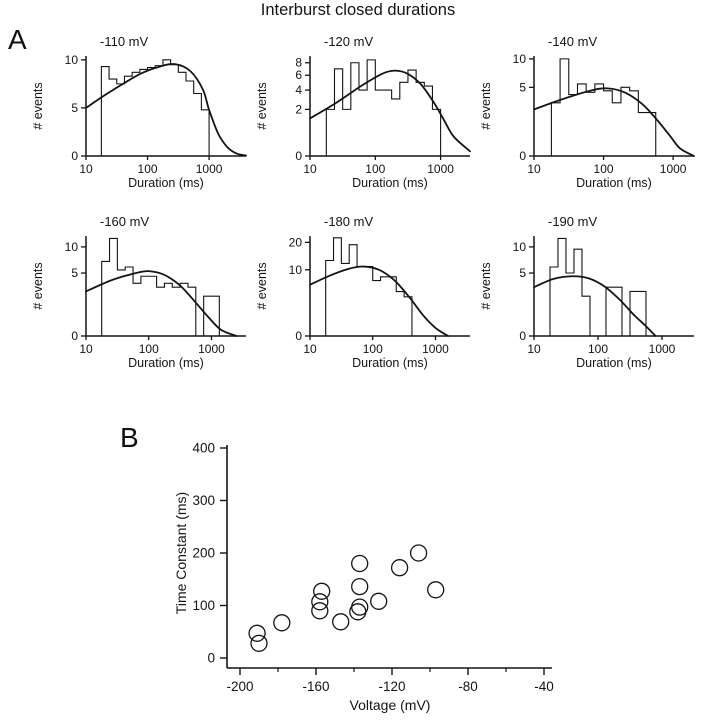  Describe the element at coordinates (298, 63) in the screenshot. I see `y-tick-label: 8` at that location.